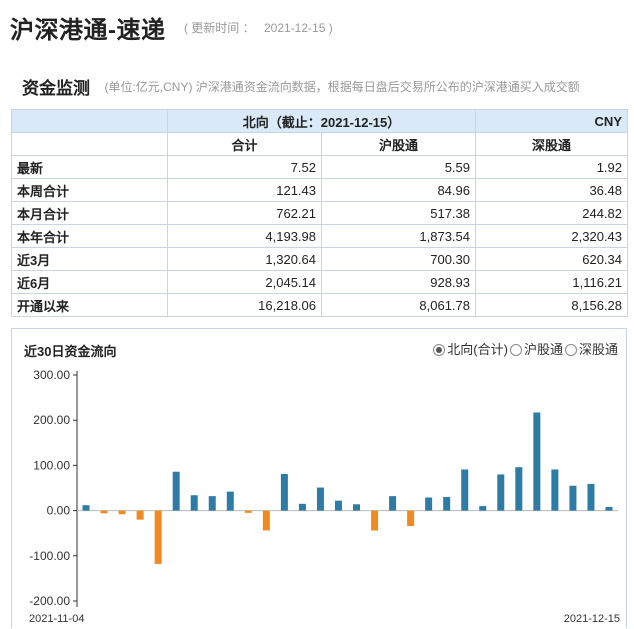 This screenshot has width=634, height=629. What do you see at coordinates (258, 27) in the screenshot?
I see `update-time: ( 更新时间 ： 2021-12-15 )` at bounding box center [258, 27].